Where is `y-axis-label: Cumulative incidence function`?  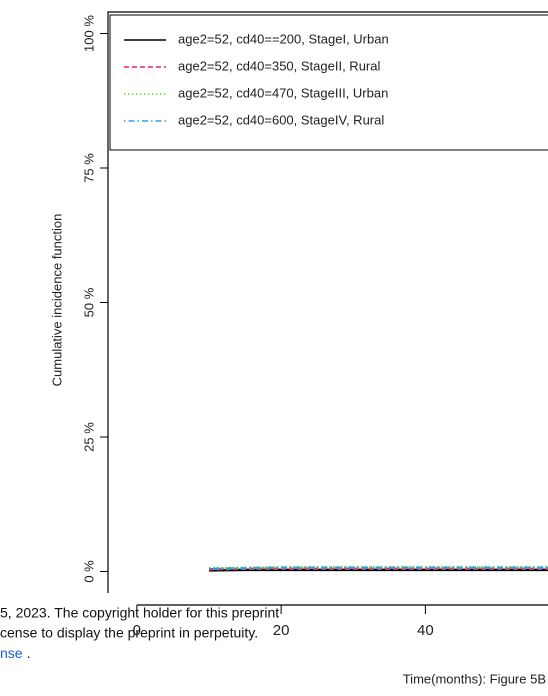
y-axis-label: Cumulative incidence function is located at coordinates (56, 300).